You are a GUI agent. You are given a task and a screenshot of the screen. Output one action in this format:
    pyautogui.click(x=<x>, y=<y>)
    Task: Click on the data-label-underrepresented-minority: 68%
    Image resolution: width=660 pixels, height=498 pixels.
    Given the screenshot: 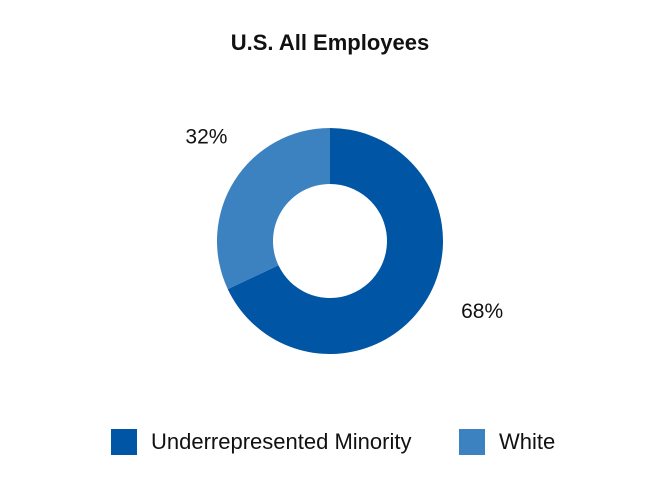 What is the action you would take?
    pyautogui.click(x=482, y=311)
    